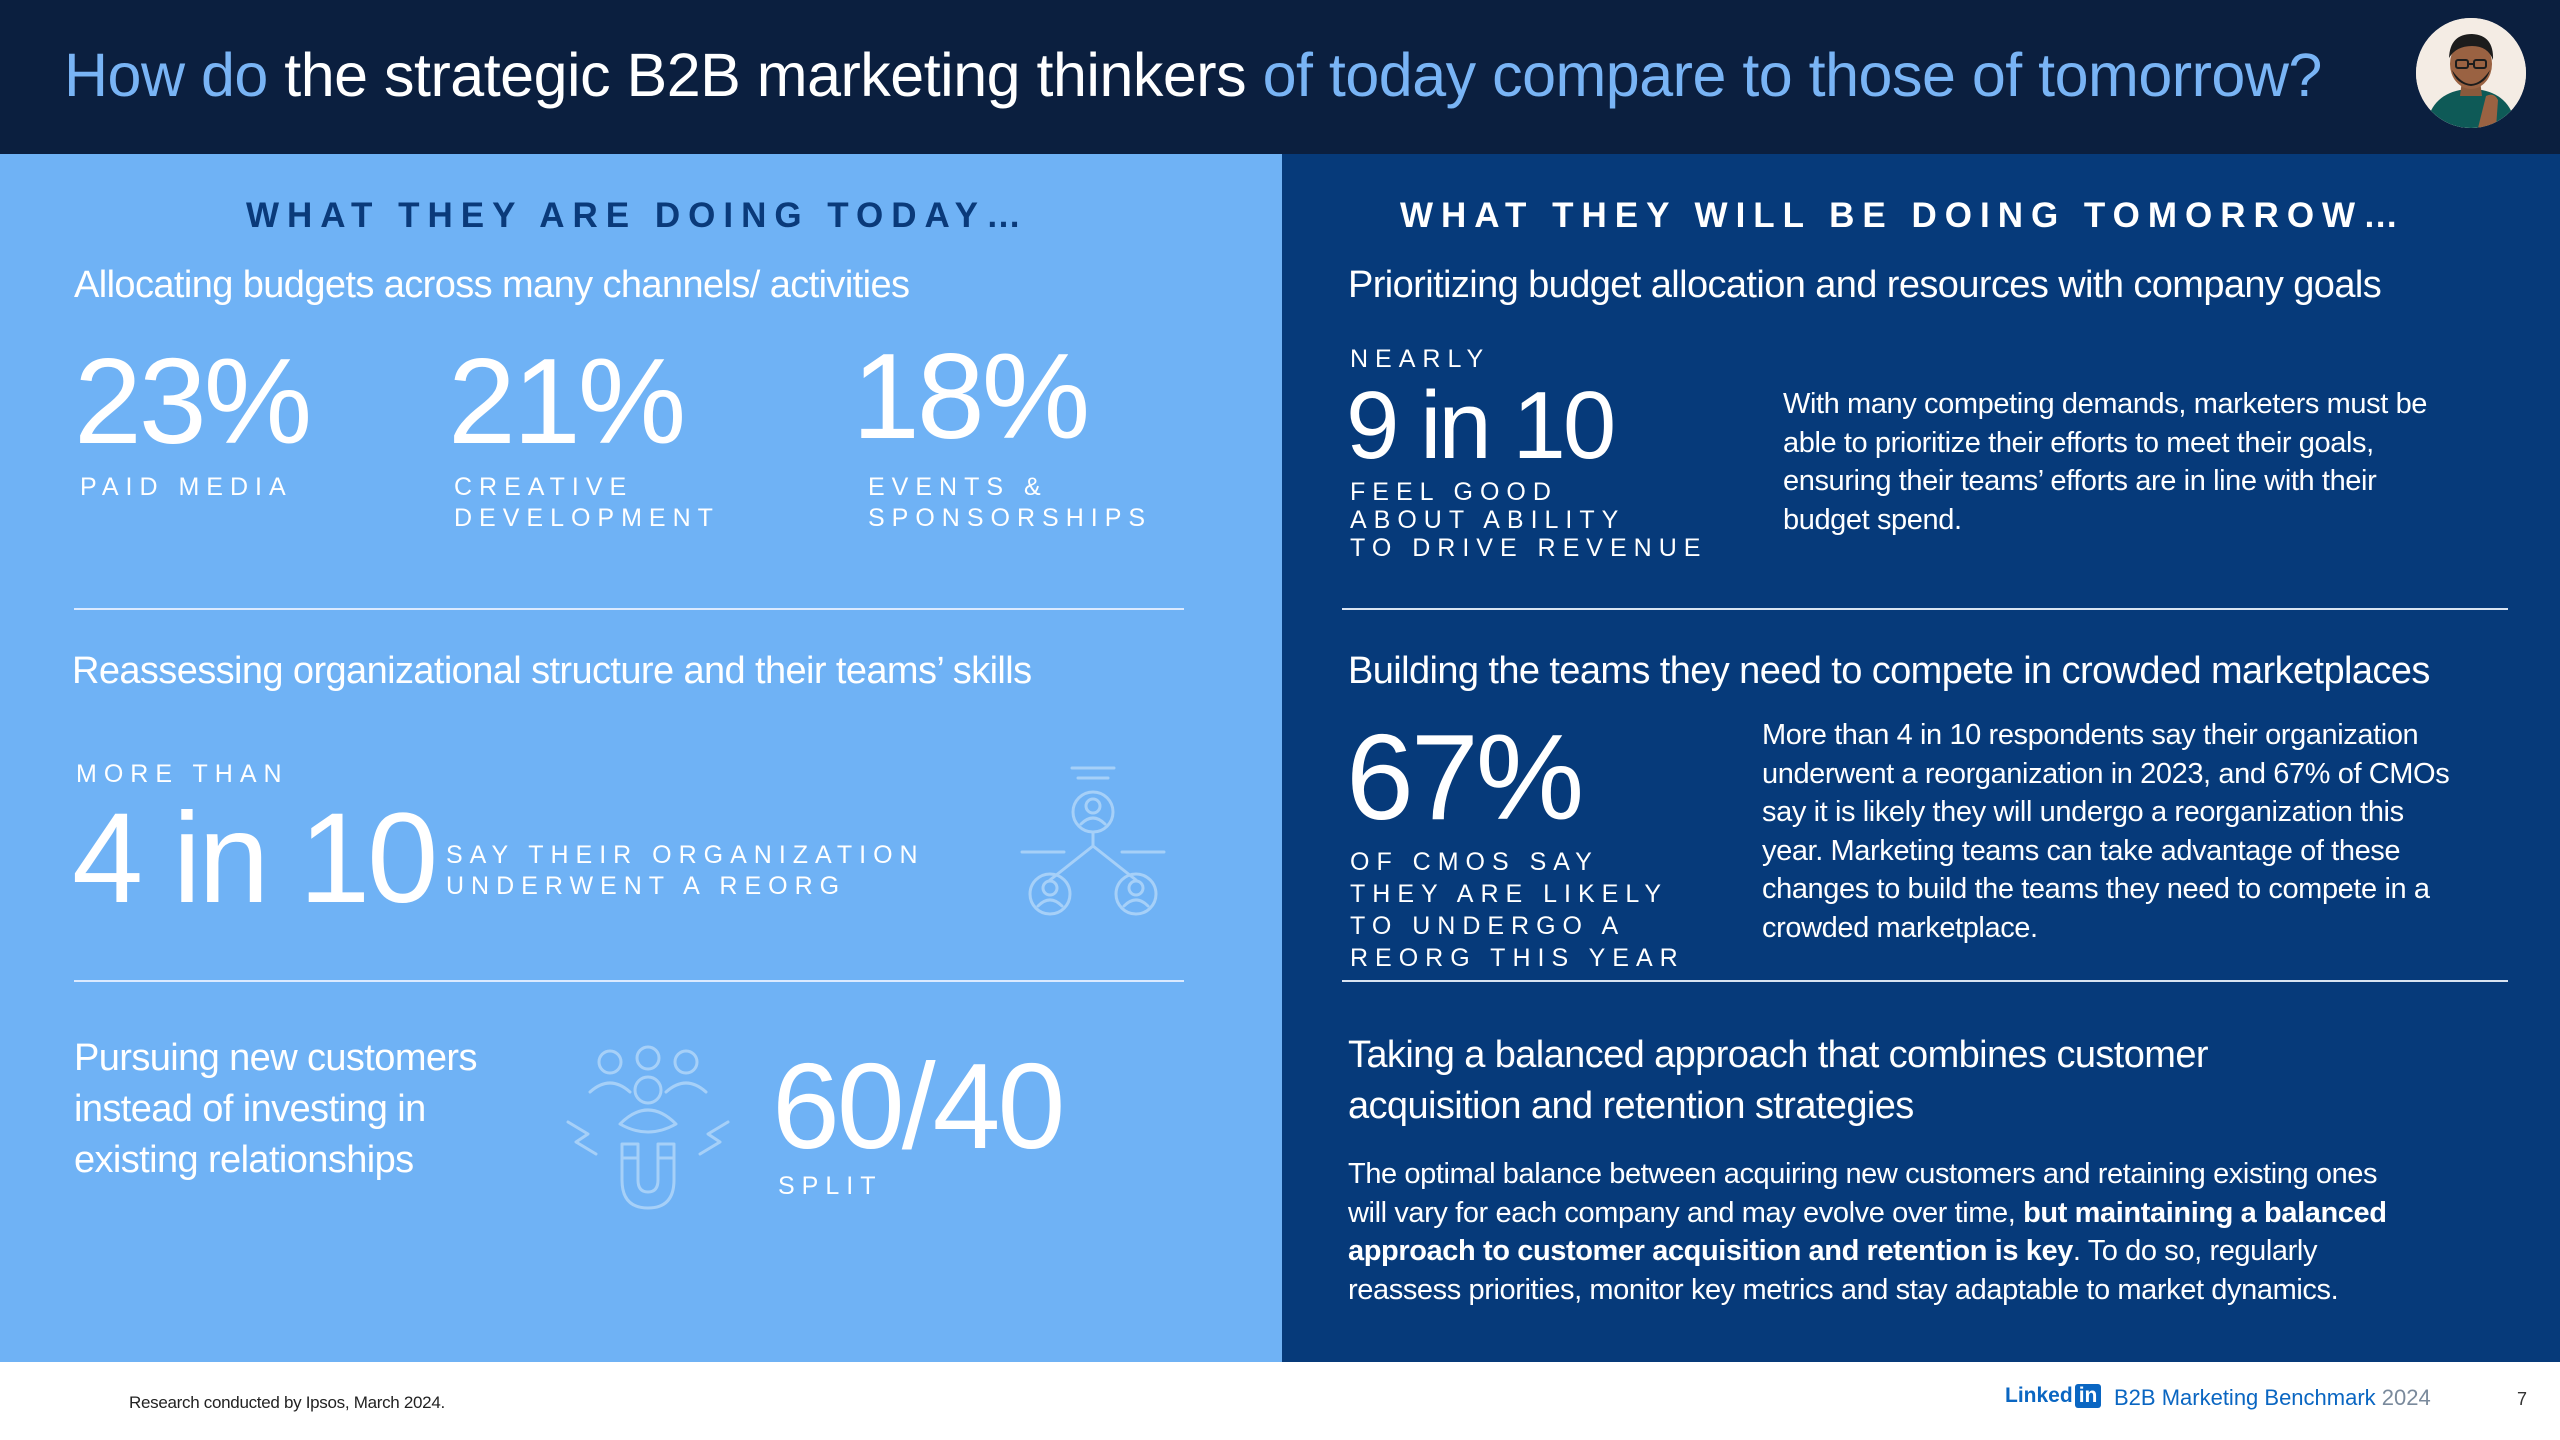  I want to click on title-part-b: the strategic B2B marketing thinkers, so click(765, 75).